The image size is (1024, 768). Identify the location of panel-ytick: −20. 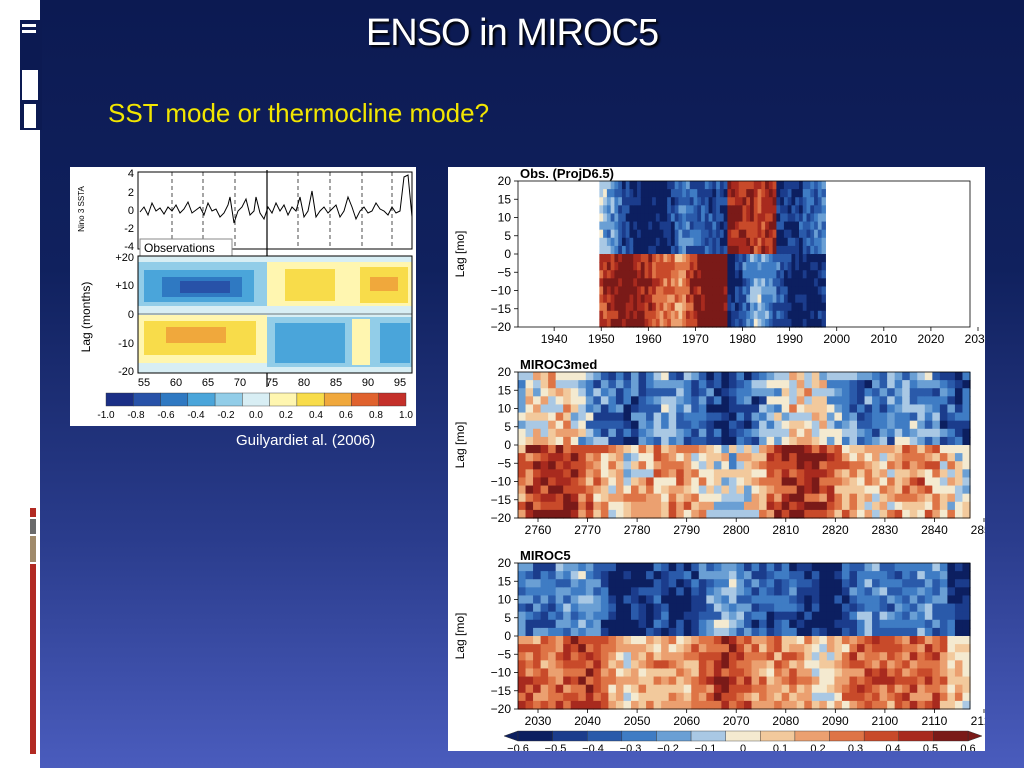
(501, 327).